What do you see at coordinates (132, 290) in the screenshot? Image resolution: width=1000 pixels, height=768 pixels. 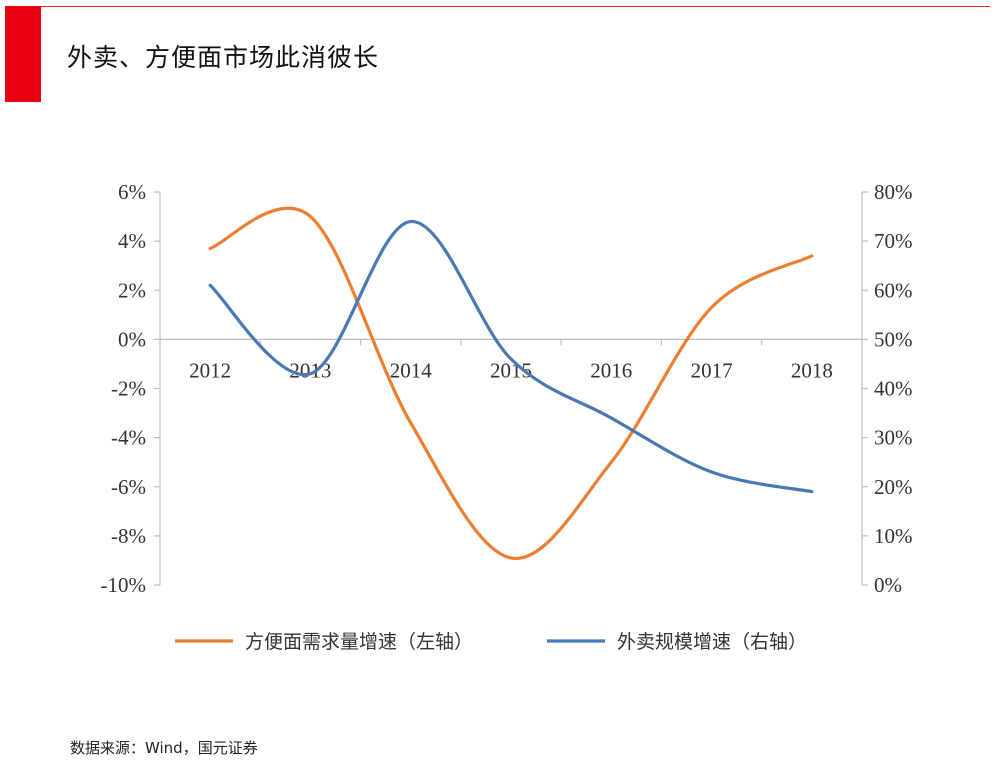 I see `left-tick-label: 2%` at bounding box center [132, 290].